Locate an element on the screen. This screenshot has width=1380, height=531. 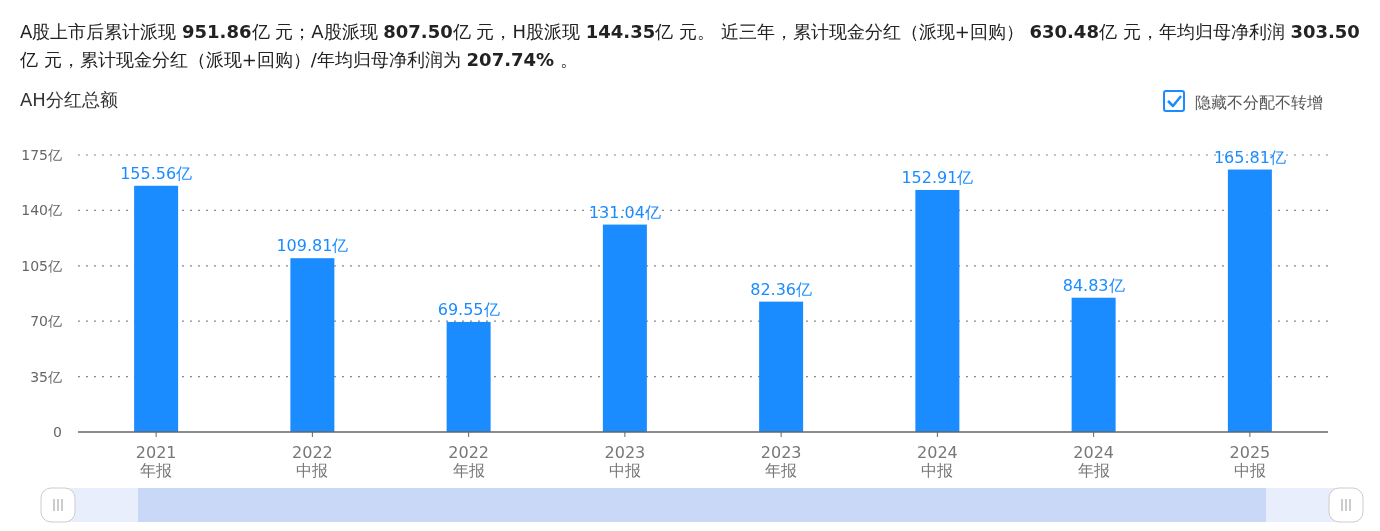
y-tick-label: 105亿 is located at coordinates (41, 265).